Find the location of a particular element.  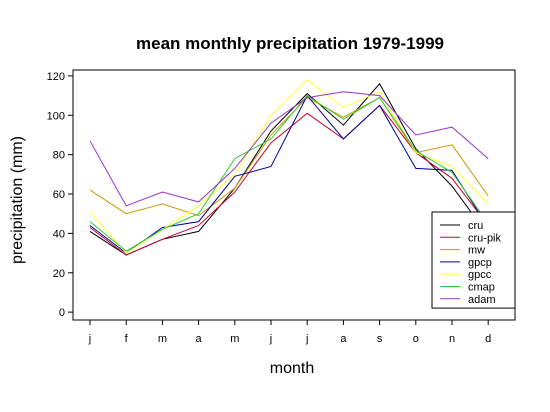

x-tick-label: n is located at coordinates (452, 339).